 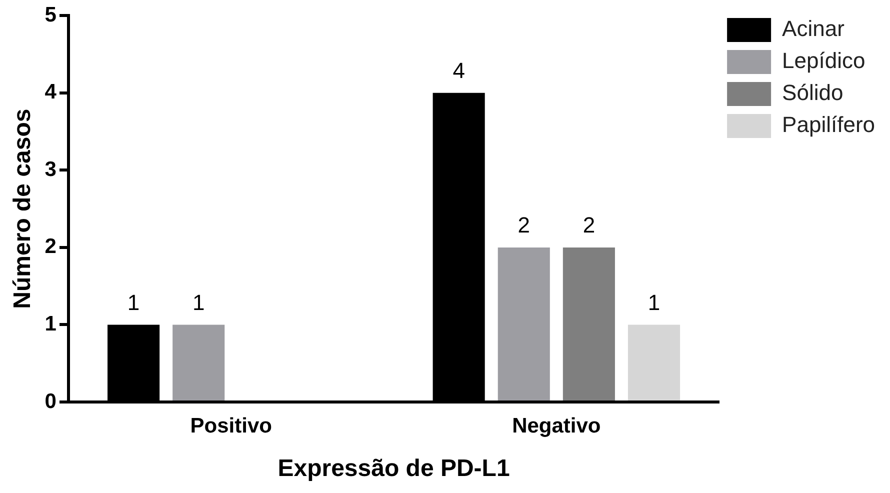 What do you see at coordinates (813, 29) in the screenshot?
I see `legend-label: Acinar` at bounding box center [813, 29].